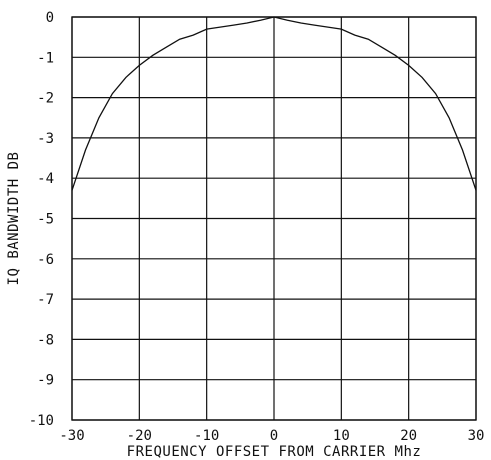 This screenshot has width=491, height=460. I want to click on y-tick-label: -1, so click(45, 58).